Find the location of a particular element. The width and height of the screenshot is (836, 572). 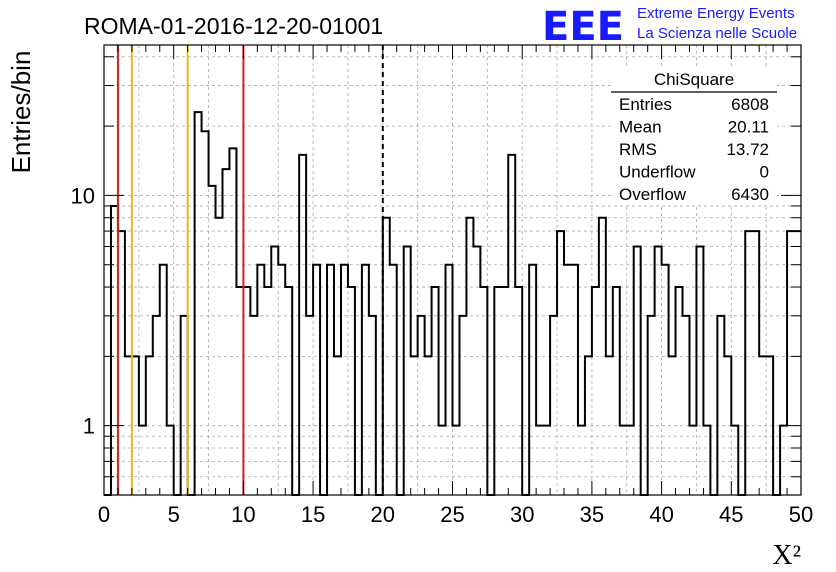

y-tick-labels: 1 10 is located at coordinates (83, 310).